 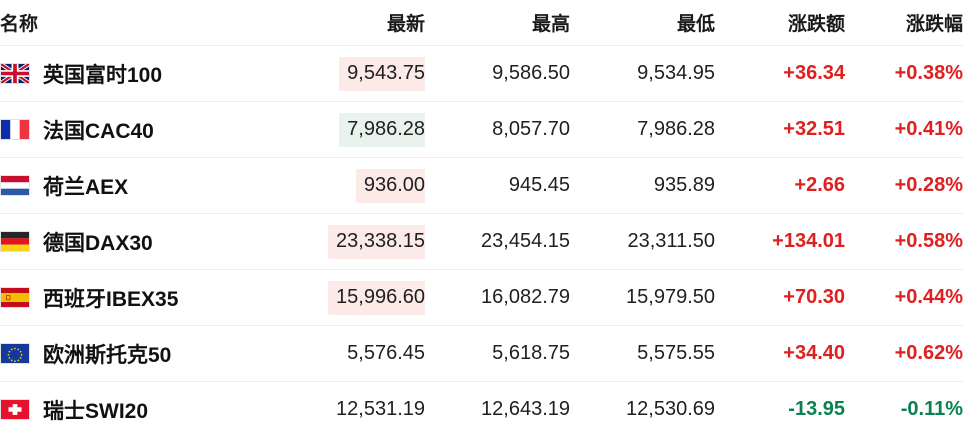 I want to click on cell-change-percent: +0.62%, so click(x=904, y=353).